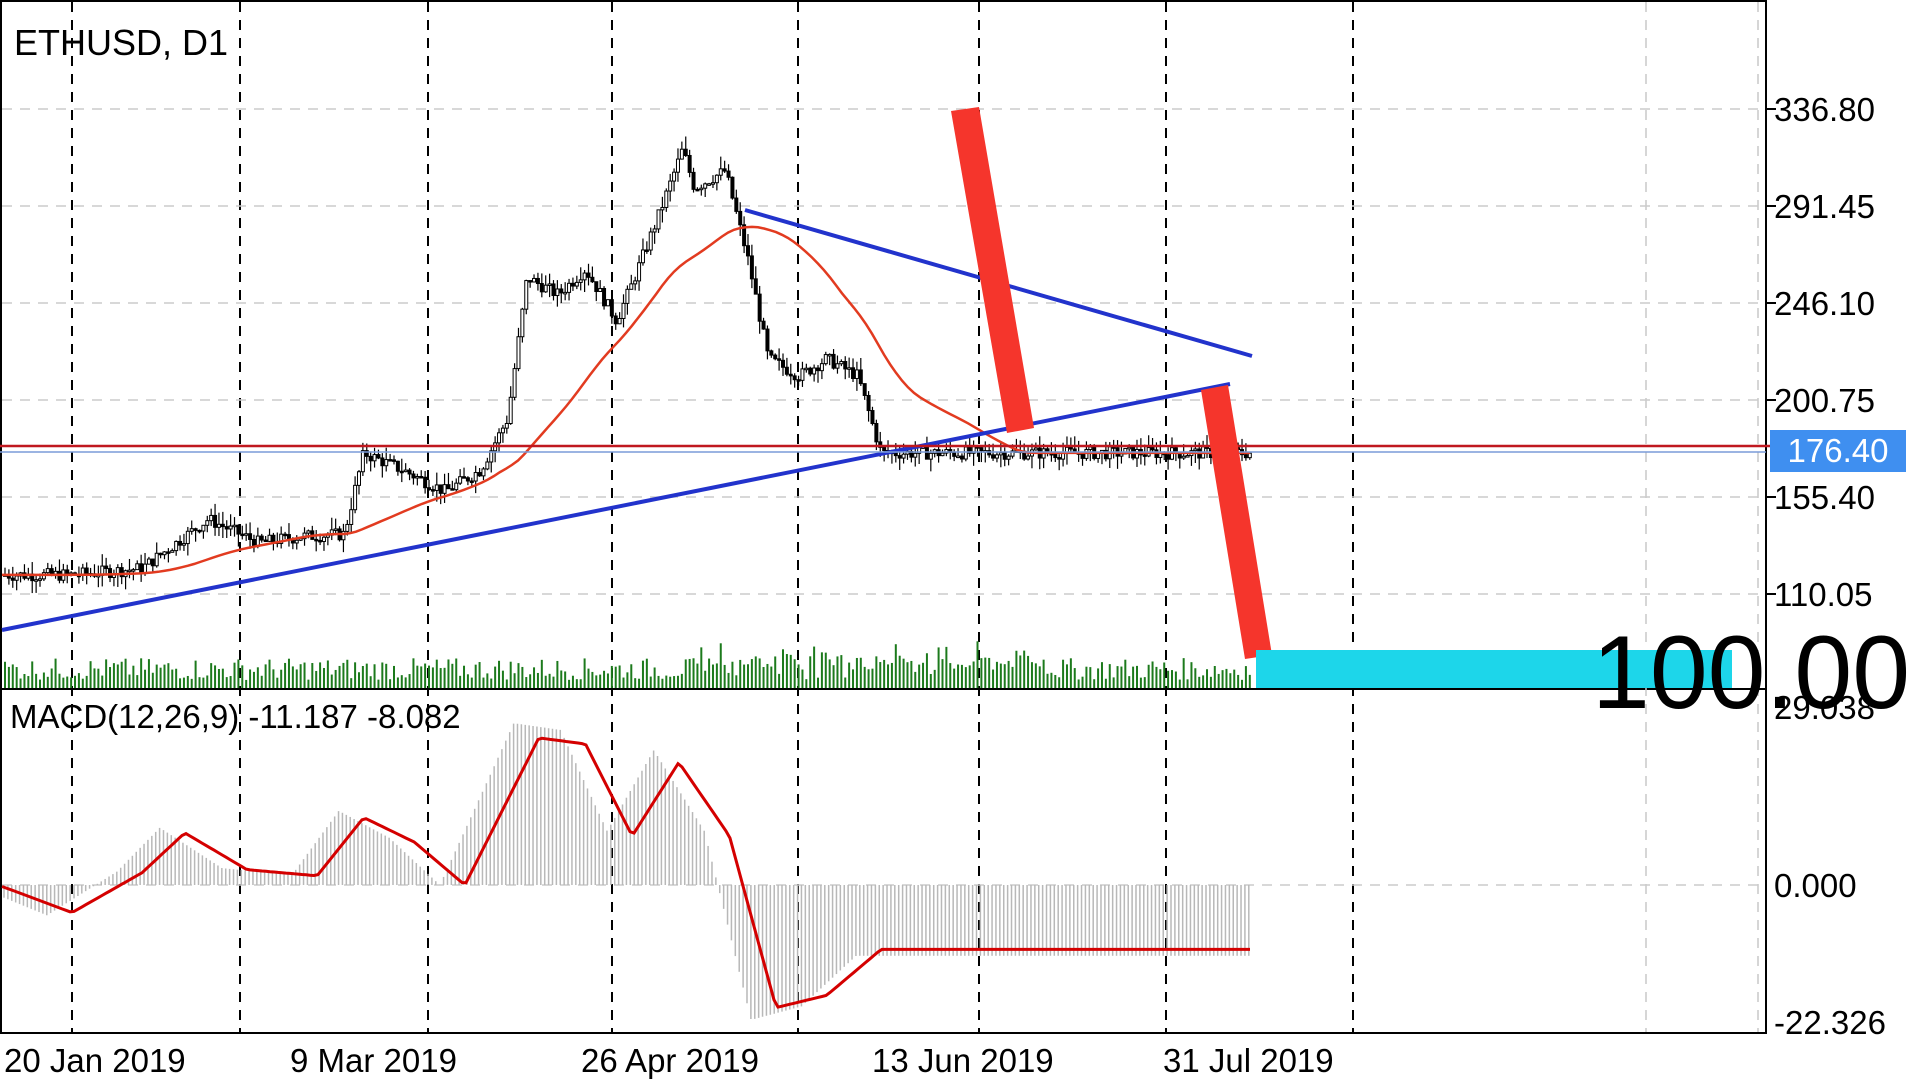 This screenshot has width=1920, height=1080. I want to click on macd-tick-label: -22.326, so click(1830, 1022).